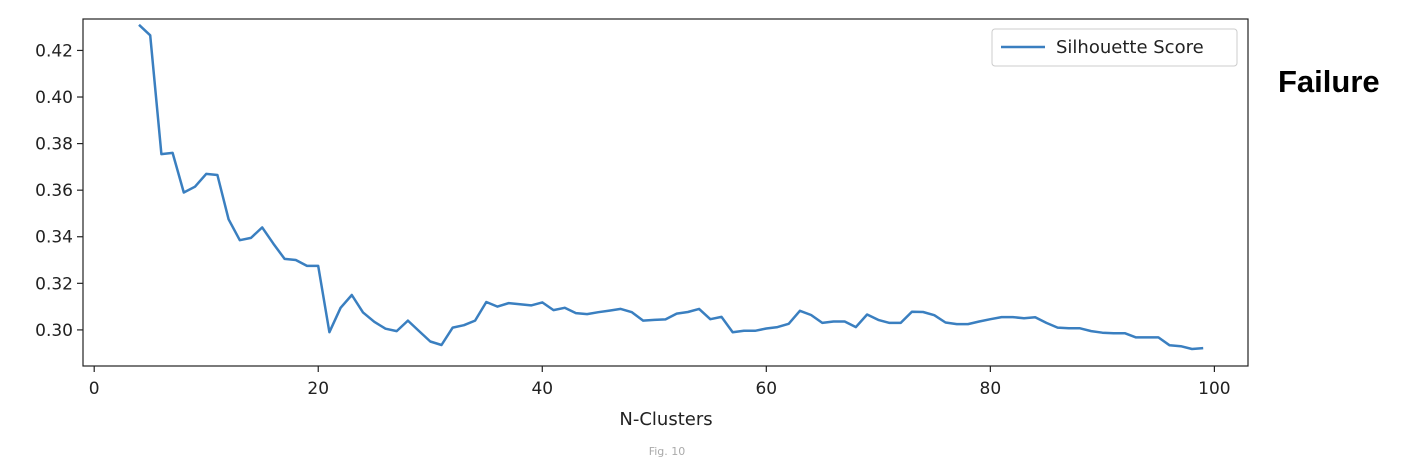 Image resolution: width=1411 pixels, height=461 pixels. Describe the element at coordinates (660, 382) in the screenshot. I see `x-axis-ticks: 0 20 40 60 80 100` at that location.